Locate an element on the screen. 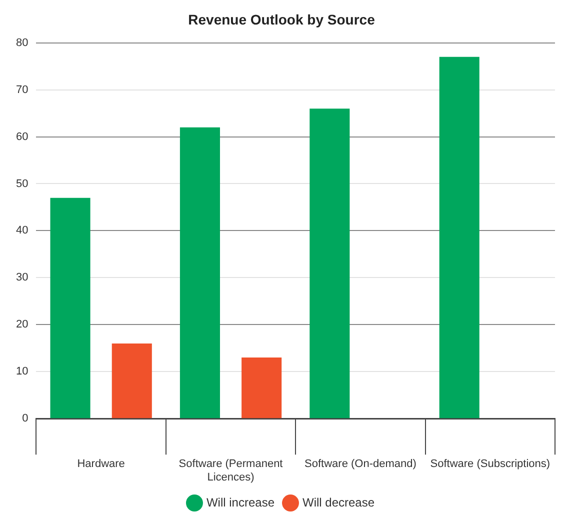 The image size is (573, 527). y-tick-label: 40 is located at coordinates (22, 230).